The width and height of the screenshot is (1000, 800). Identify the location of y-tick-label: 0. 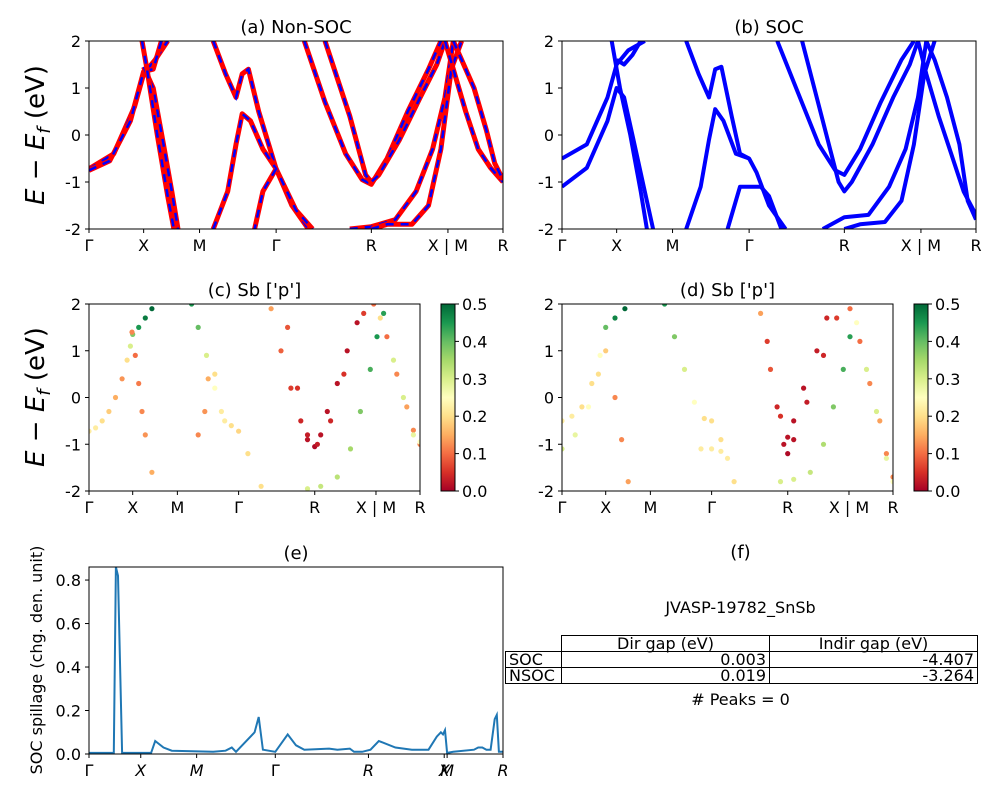
(549, 398).